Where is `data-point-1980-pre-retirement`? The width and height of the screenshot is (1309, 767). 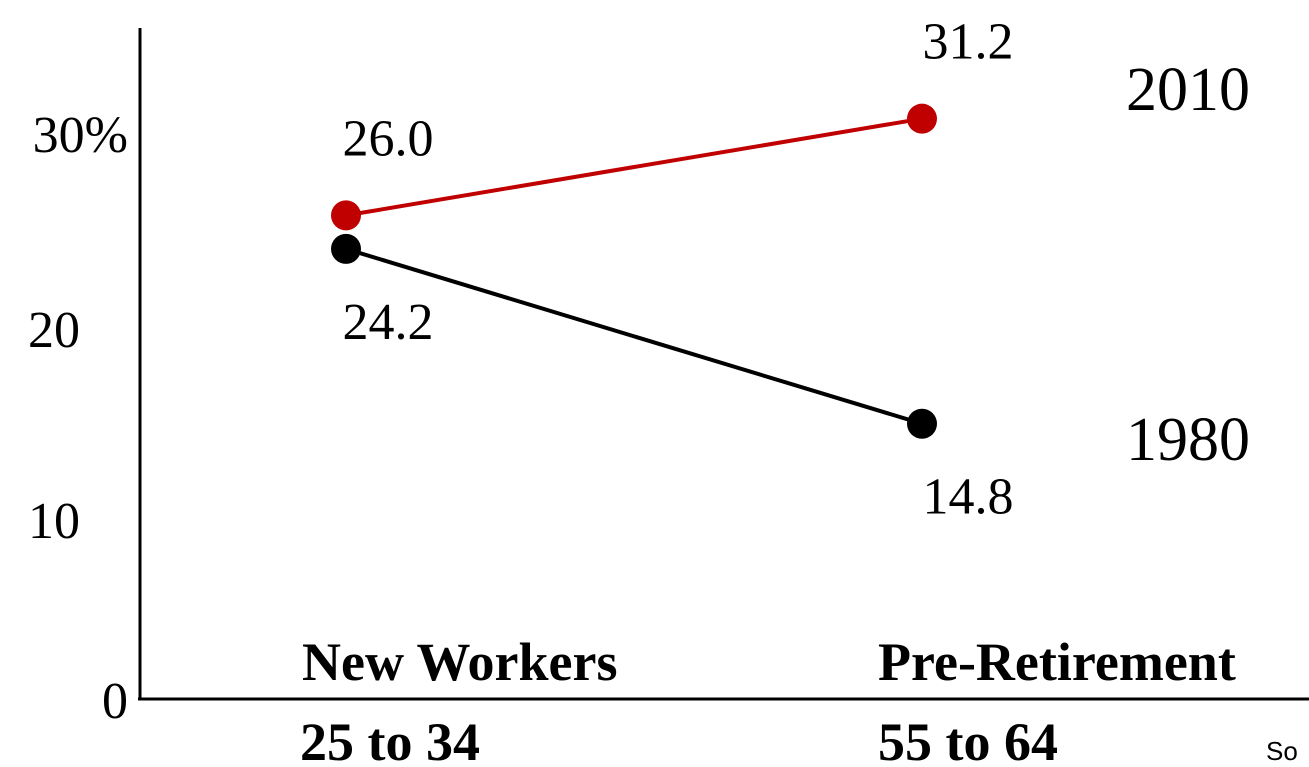 data-point-1980-pre-retirement is located at coordinates (922, 423).